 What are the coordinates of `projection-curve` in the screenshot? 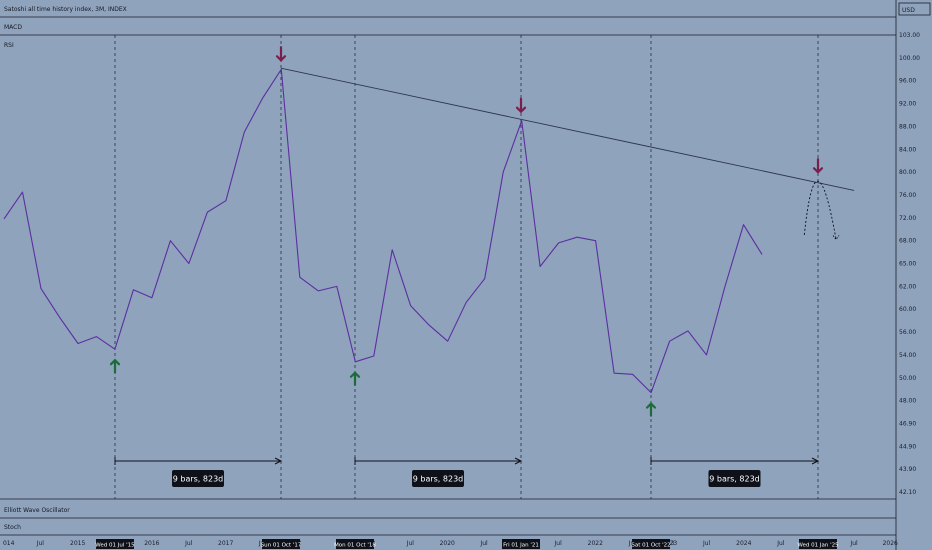 It's located at (820, 210).